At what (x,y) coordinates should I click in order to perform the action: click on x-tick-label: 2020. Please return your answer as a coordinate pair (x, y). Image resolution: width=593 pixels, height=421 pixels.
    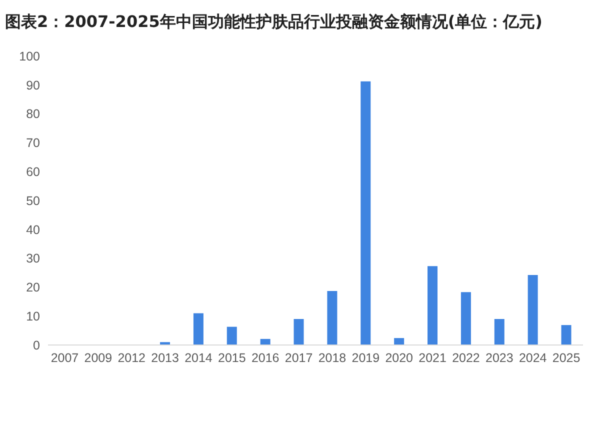
    Looking at the image, I should click on (399, 357).